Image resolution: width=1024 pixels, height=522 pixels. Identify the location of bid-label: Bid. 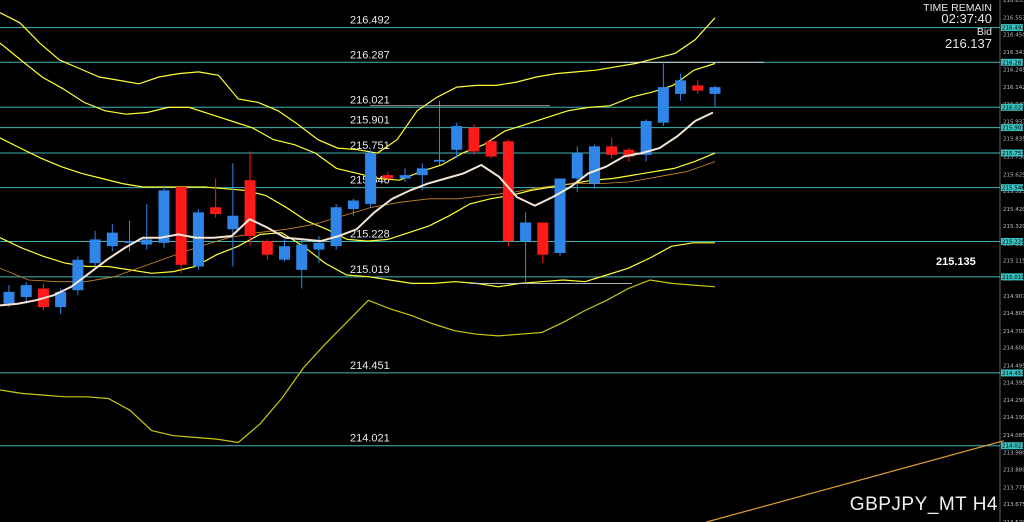
(984, 32).